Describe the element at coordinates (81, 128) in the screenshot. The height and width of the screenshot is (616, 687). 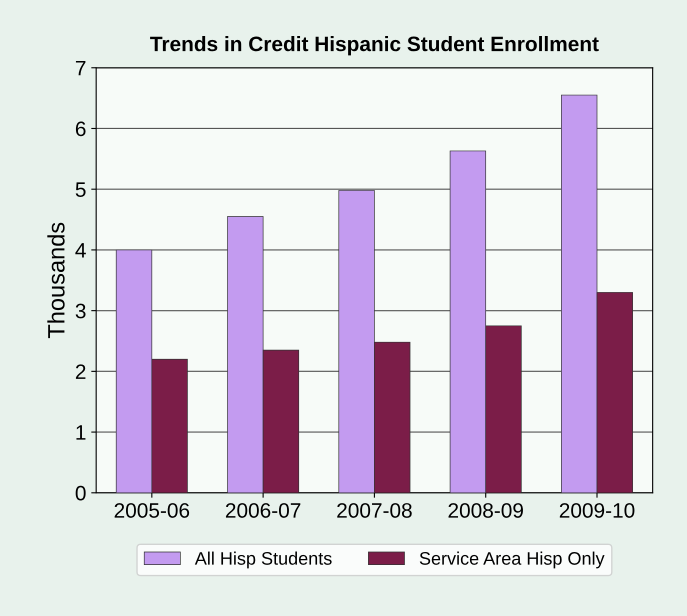
I see `y-tick-label: 6` at that location.